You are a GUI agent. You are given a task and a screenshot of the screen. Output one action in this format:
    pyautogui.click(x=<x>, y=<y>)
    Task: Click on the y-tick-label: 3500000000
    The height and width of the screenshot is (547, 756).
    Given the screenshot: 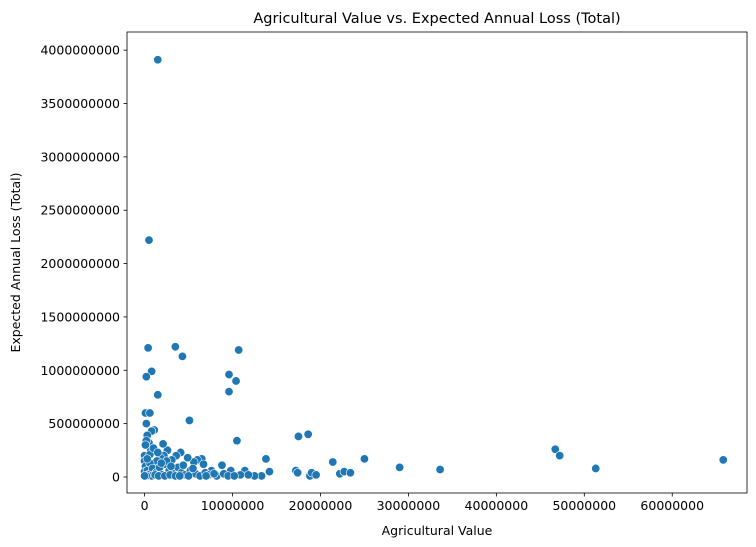 What is the action you would take?
    pyautogui.click(x=80, y=103)
    